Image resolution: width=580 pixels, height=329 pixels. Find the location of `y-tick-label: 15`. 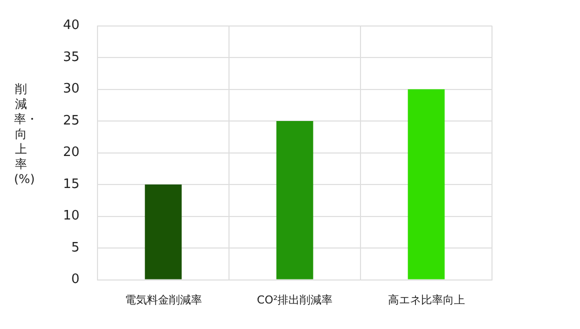

y-tick-label: 15 is located at coordinates (71, 184).